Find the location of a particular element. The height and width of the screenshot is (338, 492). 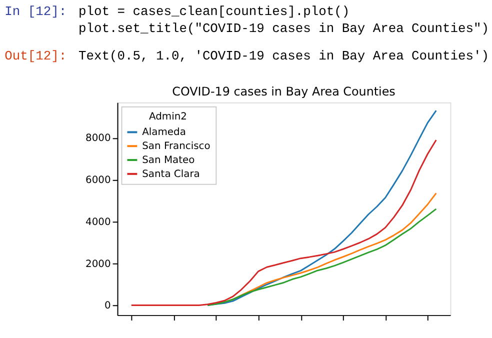

y-tick-label: 6000 is located at coordinates (98, 180).